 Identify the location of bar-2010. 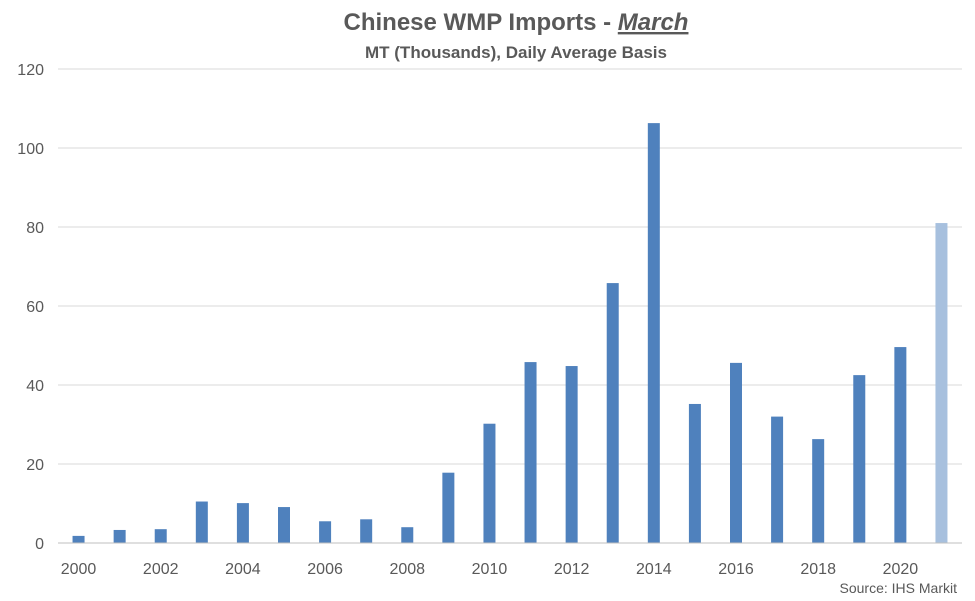
(489, 483).